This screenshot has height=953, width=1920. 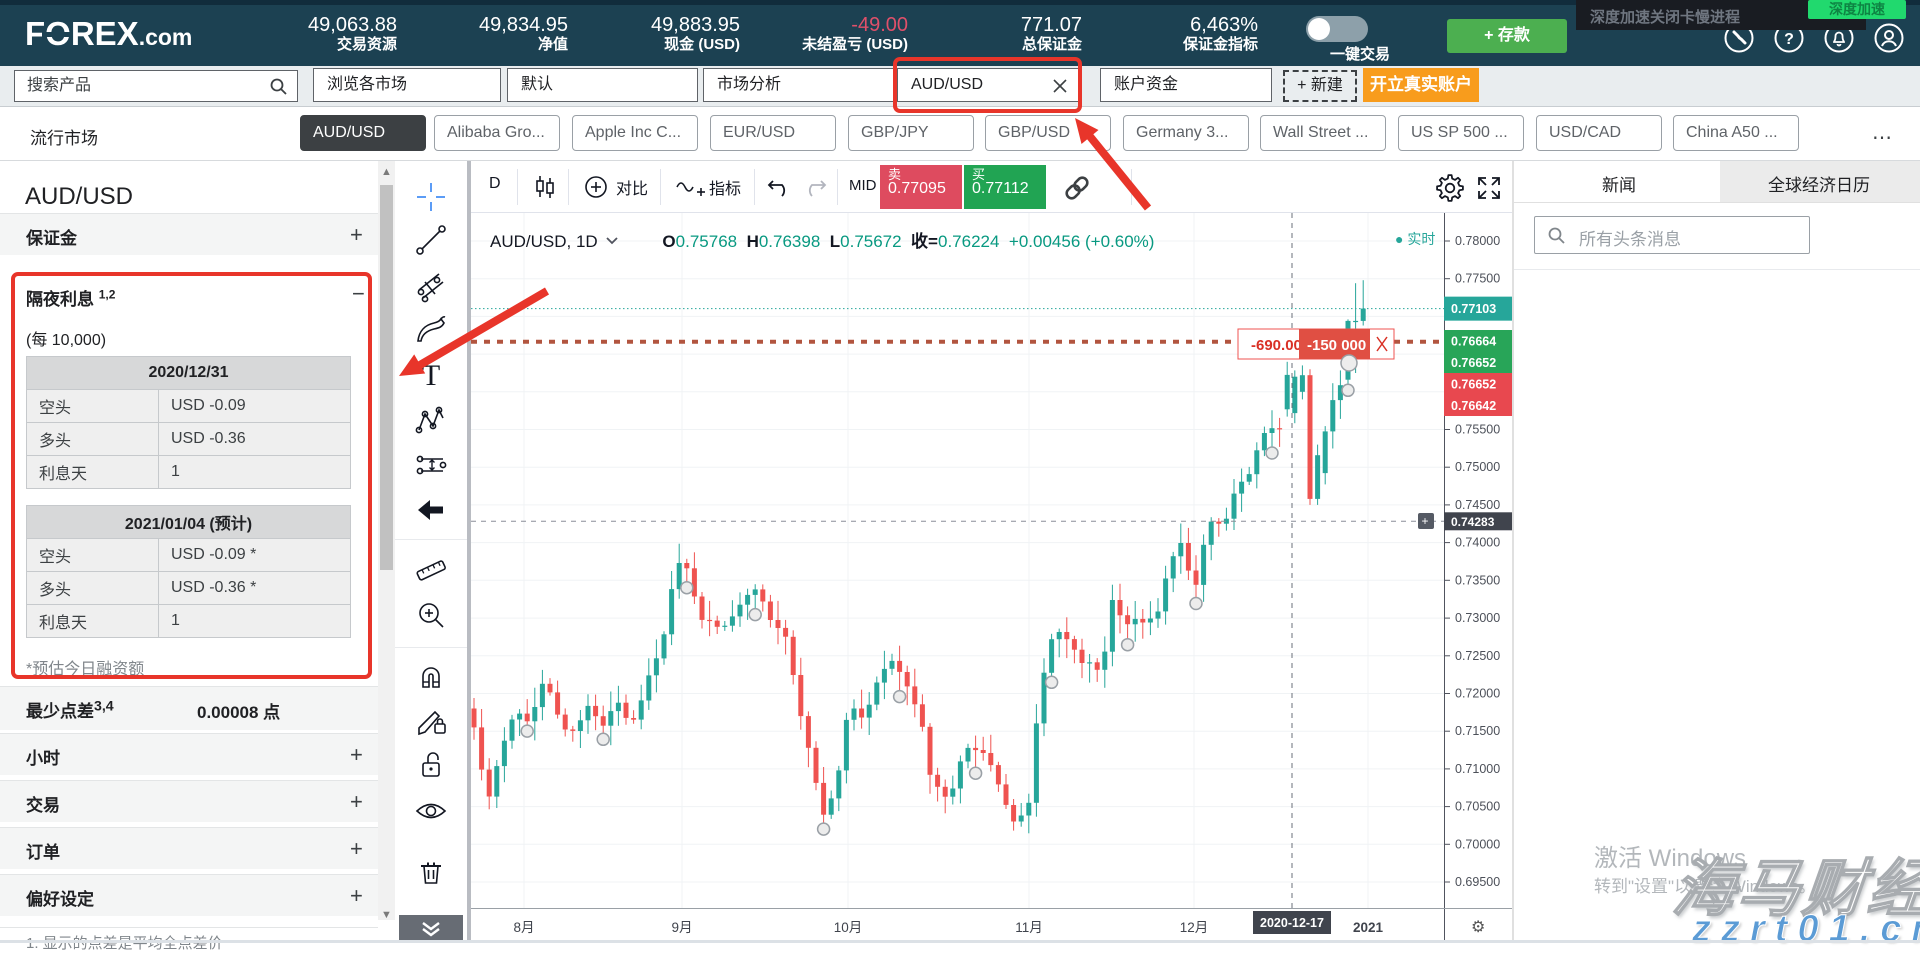 What do you see at coordinates (1336, 345) in the screenshot?
I see `svg-text: -150 000` at bounding box center [1336, 345].